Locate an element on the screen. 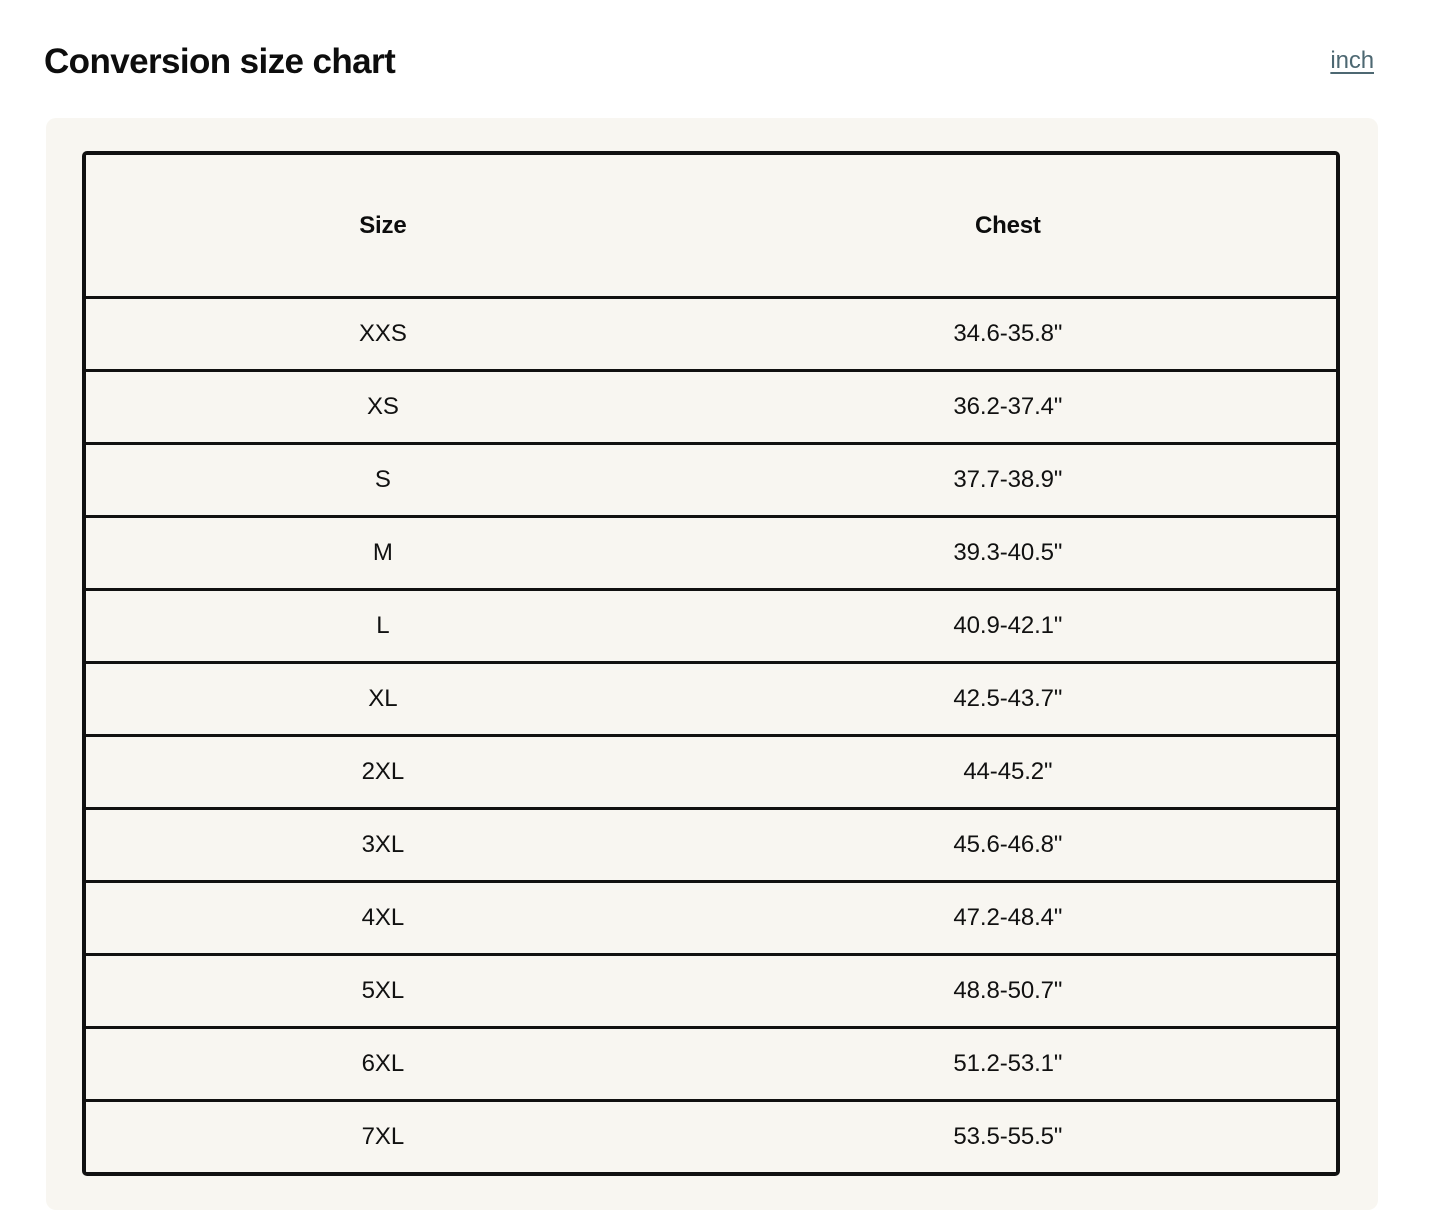 The image size is (1434, 1226). table-row: M 39.3-40.5" is located at coordinates (711, 553).